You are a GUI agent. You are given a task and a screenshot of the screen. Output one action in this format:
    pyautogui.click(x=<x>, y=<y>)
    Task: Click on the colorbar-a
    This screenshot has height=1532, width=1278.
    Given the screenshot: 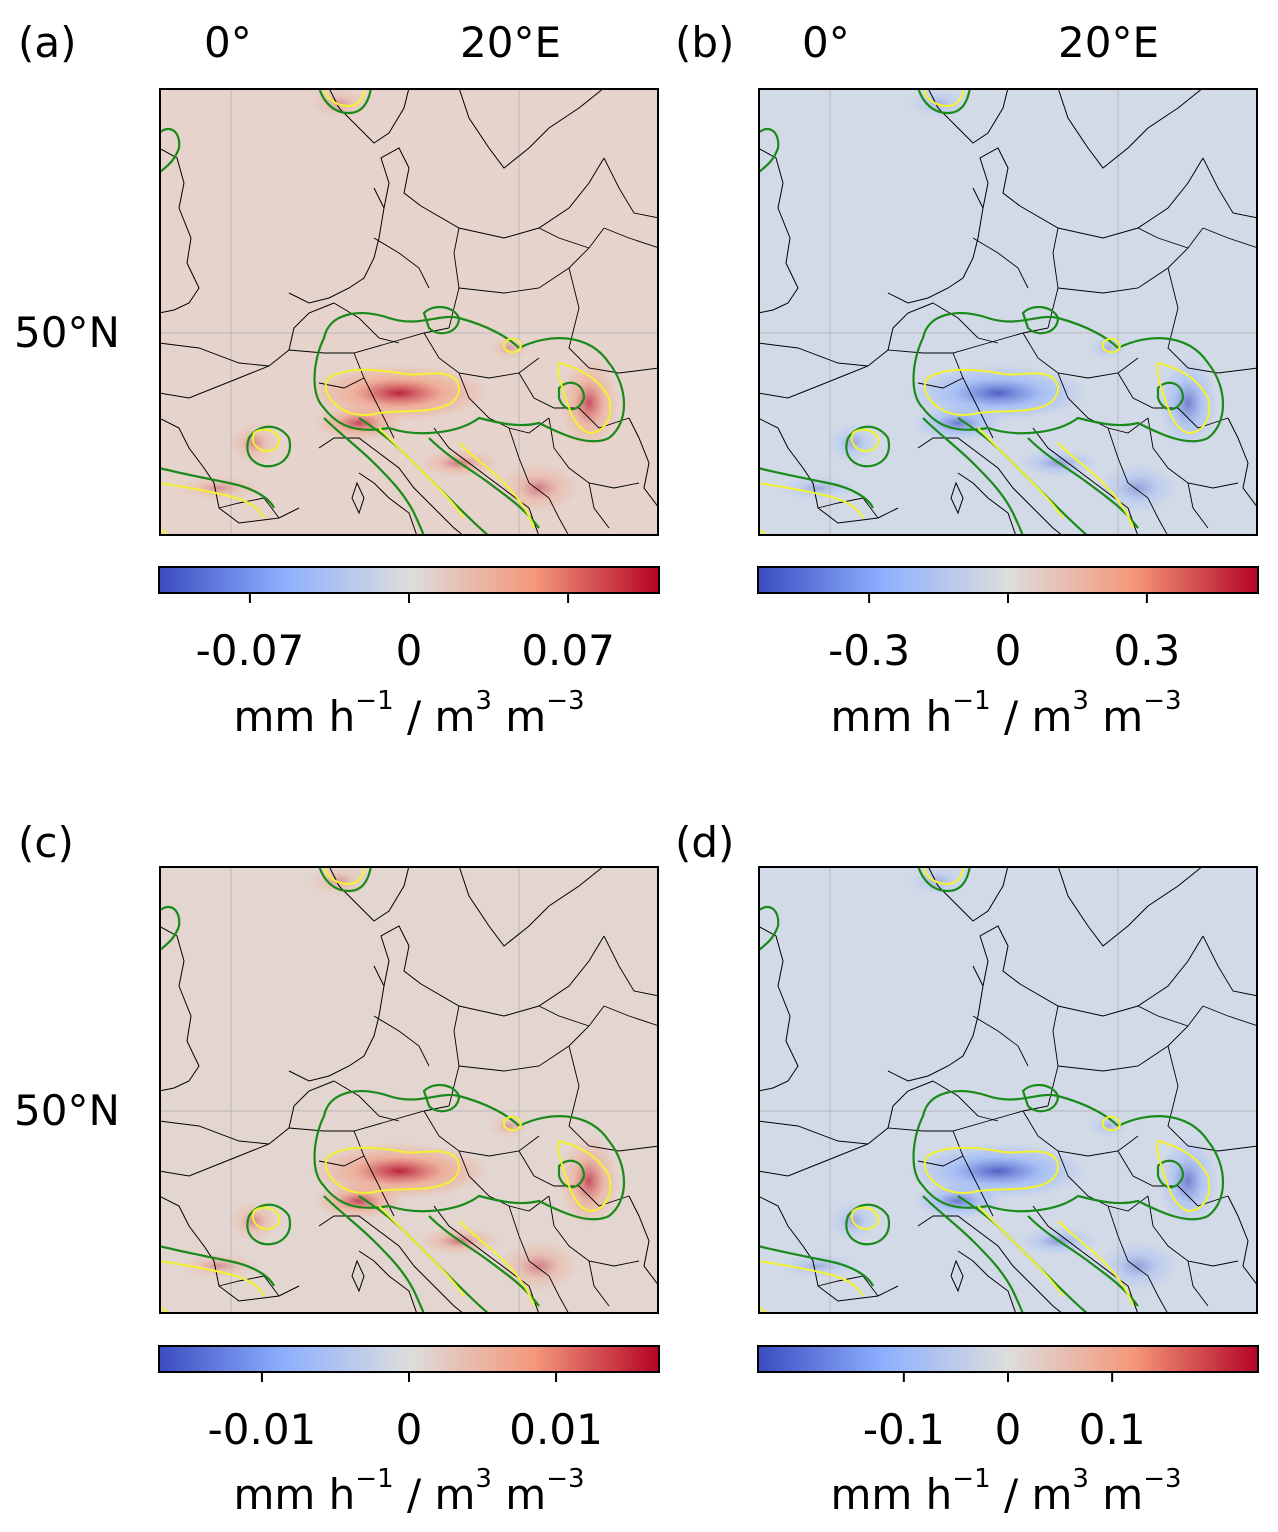 What is the action you would take?
    pyautogui.click(x=409, y=584)
    